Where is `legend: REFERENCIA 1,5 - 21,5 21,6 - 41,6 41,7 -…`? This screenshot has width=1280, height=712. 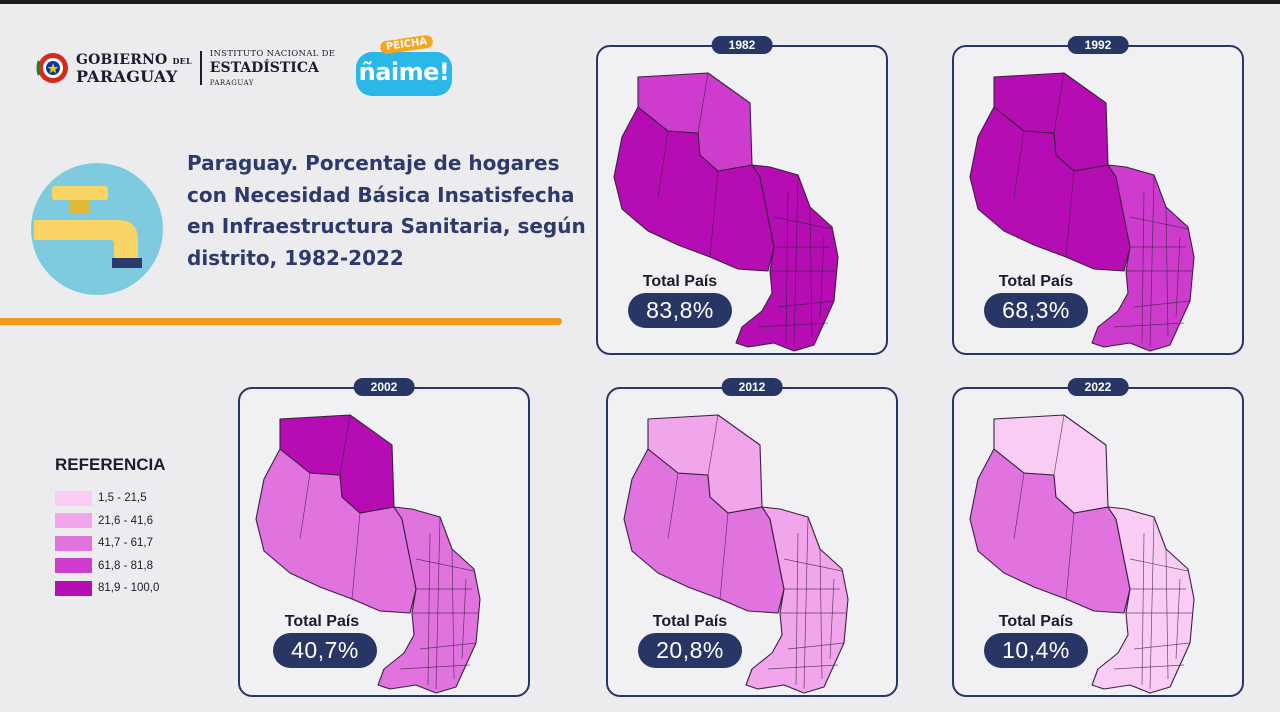 legend: REFERENCIA 1,5 - 21,5 21,6 - 41,6 41,7 -… is located at coordinates (110, 527).